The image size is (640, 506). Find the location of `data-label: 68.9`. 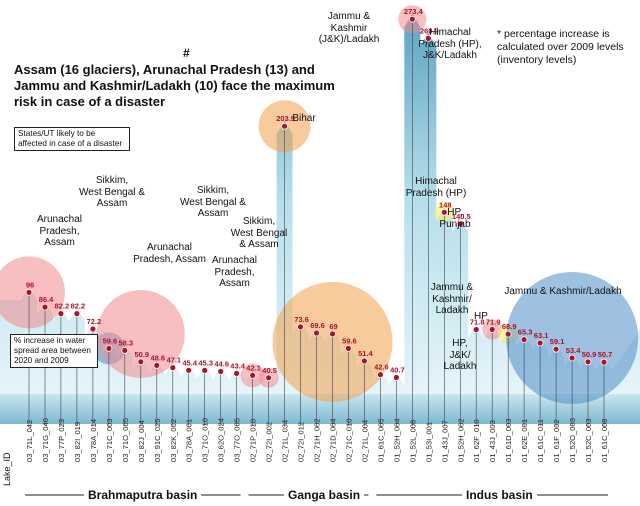

data-label: 68.9 is located at coordinates (509, 326).